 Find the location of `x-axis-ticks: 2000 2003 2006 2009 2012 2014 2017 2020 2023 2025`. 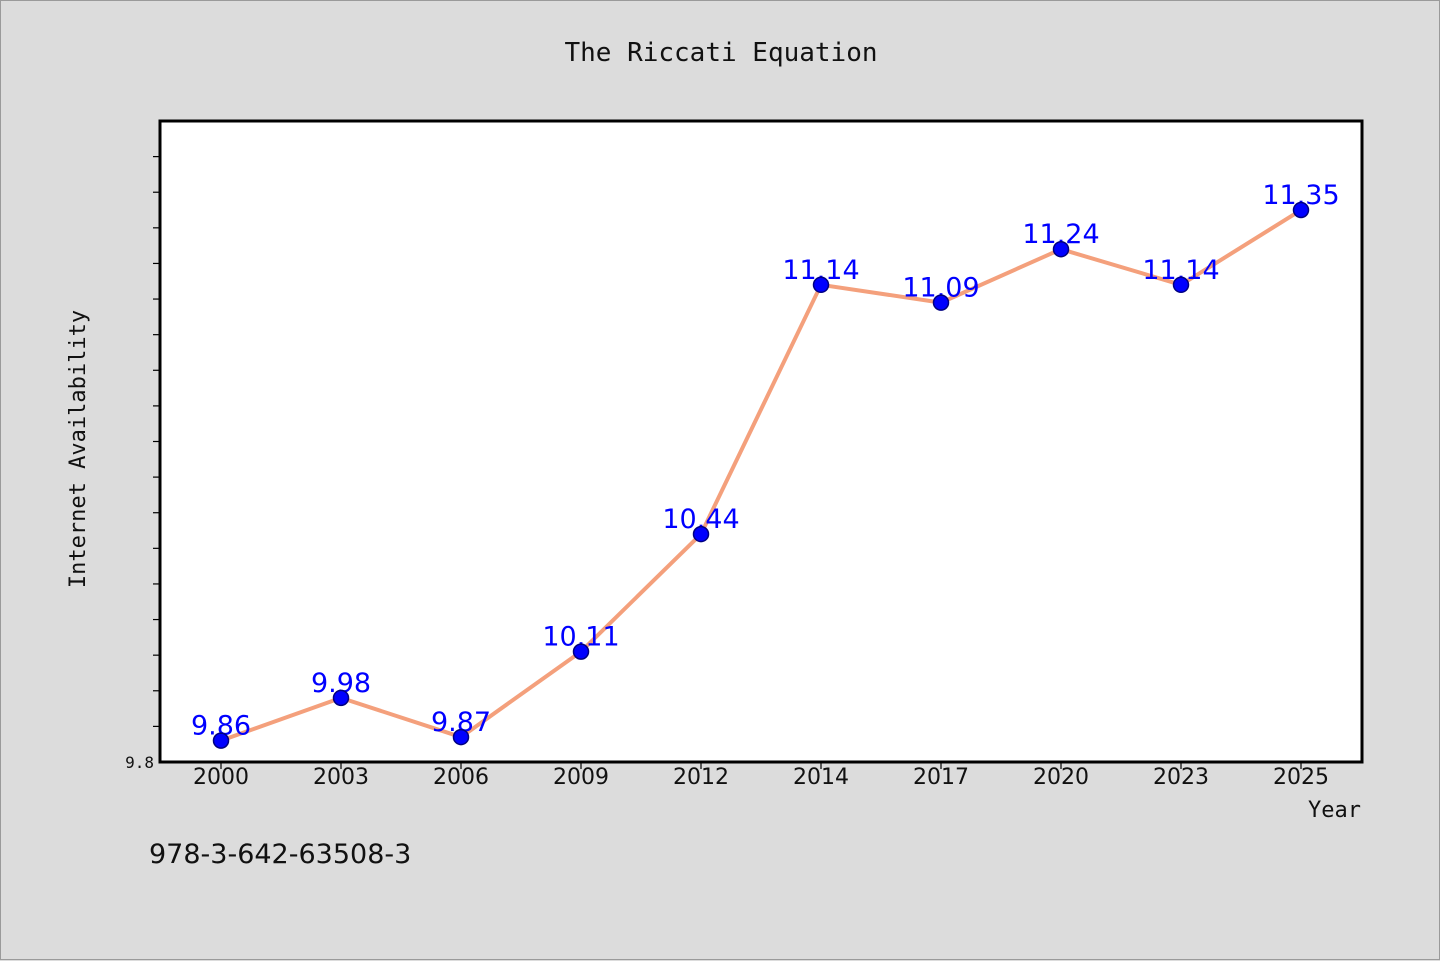

x-axis-ticks: 2000 2003 2006 2009 2012 2014 2017 2020 2023 2025 is located at coordinates (761, 776).